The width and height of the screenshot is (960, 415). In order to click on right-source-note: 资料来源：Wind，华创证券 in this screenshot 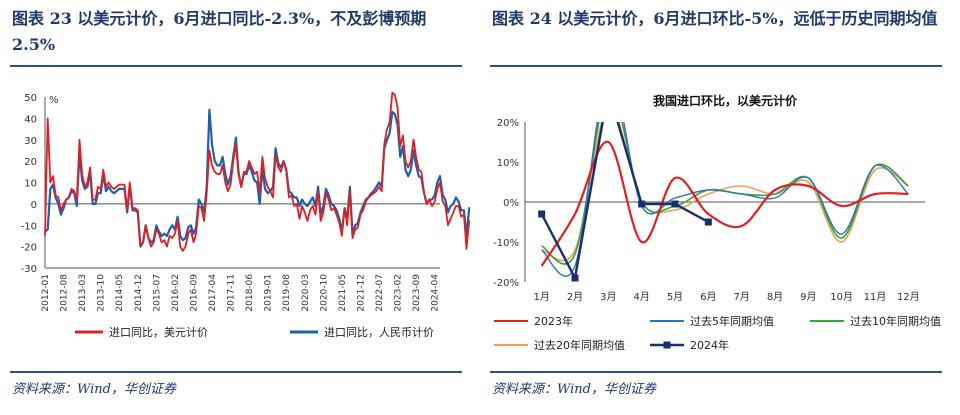, I will do `click(574, 389)`.